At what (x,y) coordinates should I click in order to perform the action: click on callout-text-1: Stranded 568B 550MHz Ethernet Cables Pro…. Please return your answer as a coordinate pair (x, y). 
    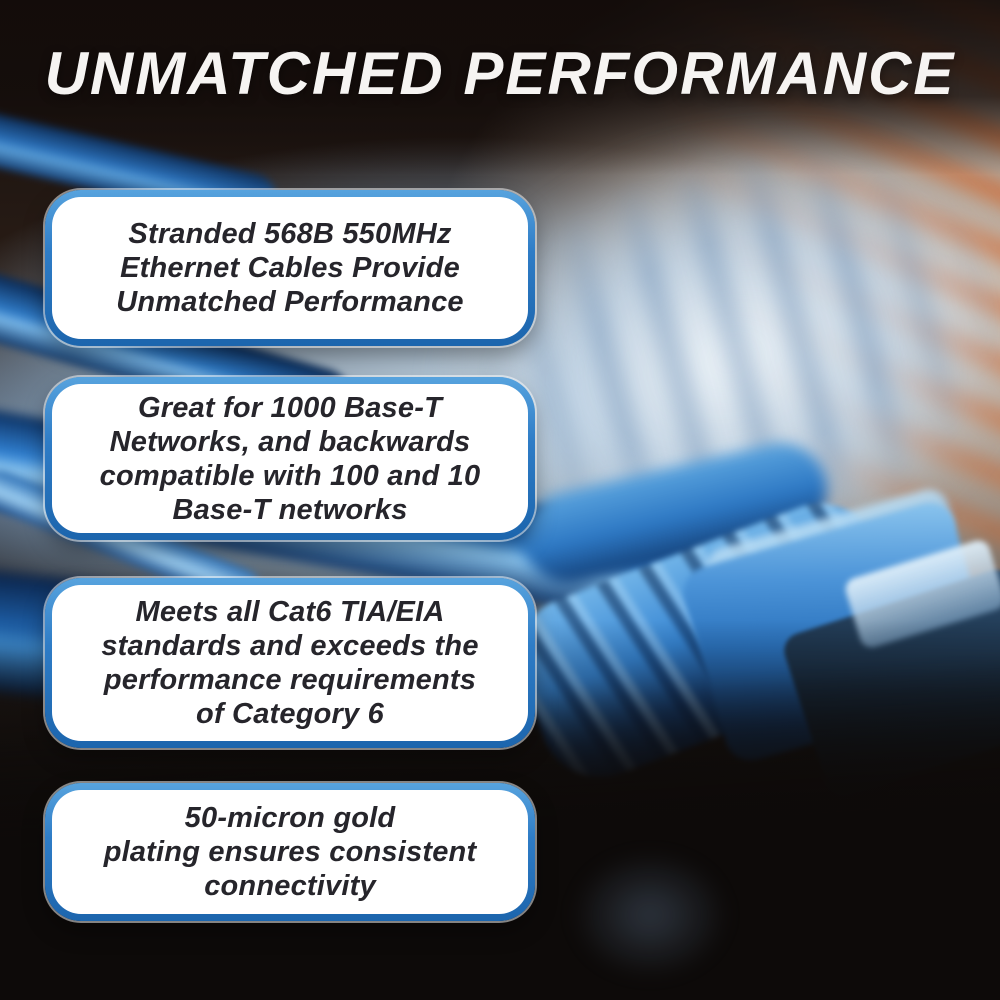
    Looking at the image, I should click on (290, 268).